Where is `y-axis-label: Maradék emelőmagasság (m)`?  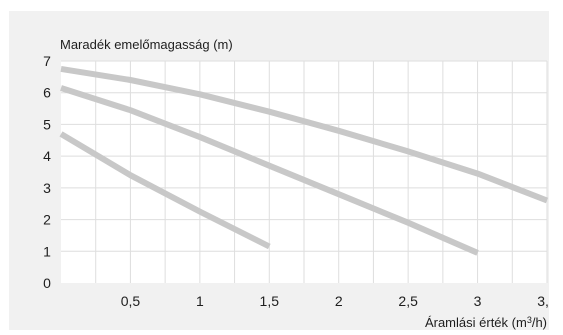 y-axis-label: Maradék emelőmagasság (m) is located at coordinates (146, 44).